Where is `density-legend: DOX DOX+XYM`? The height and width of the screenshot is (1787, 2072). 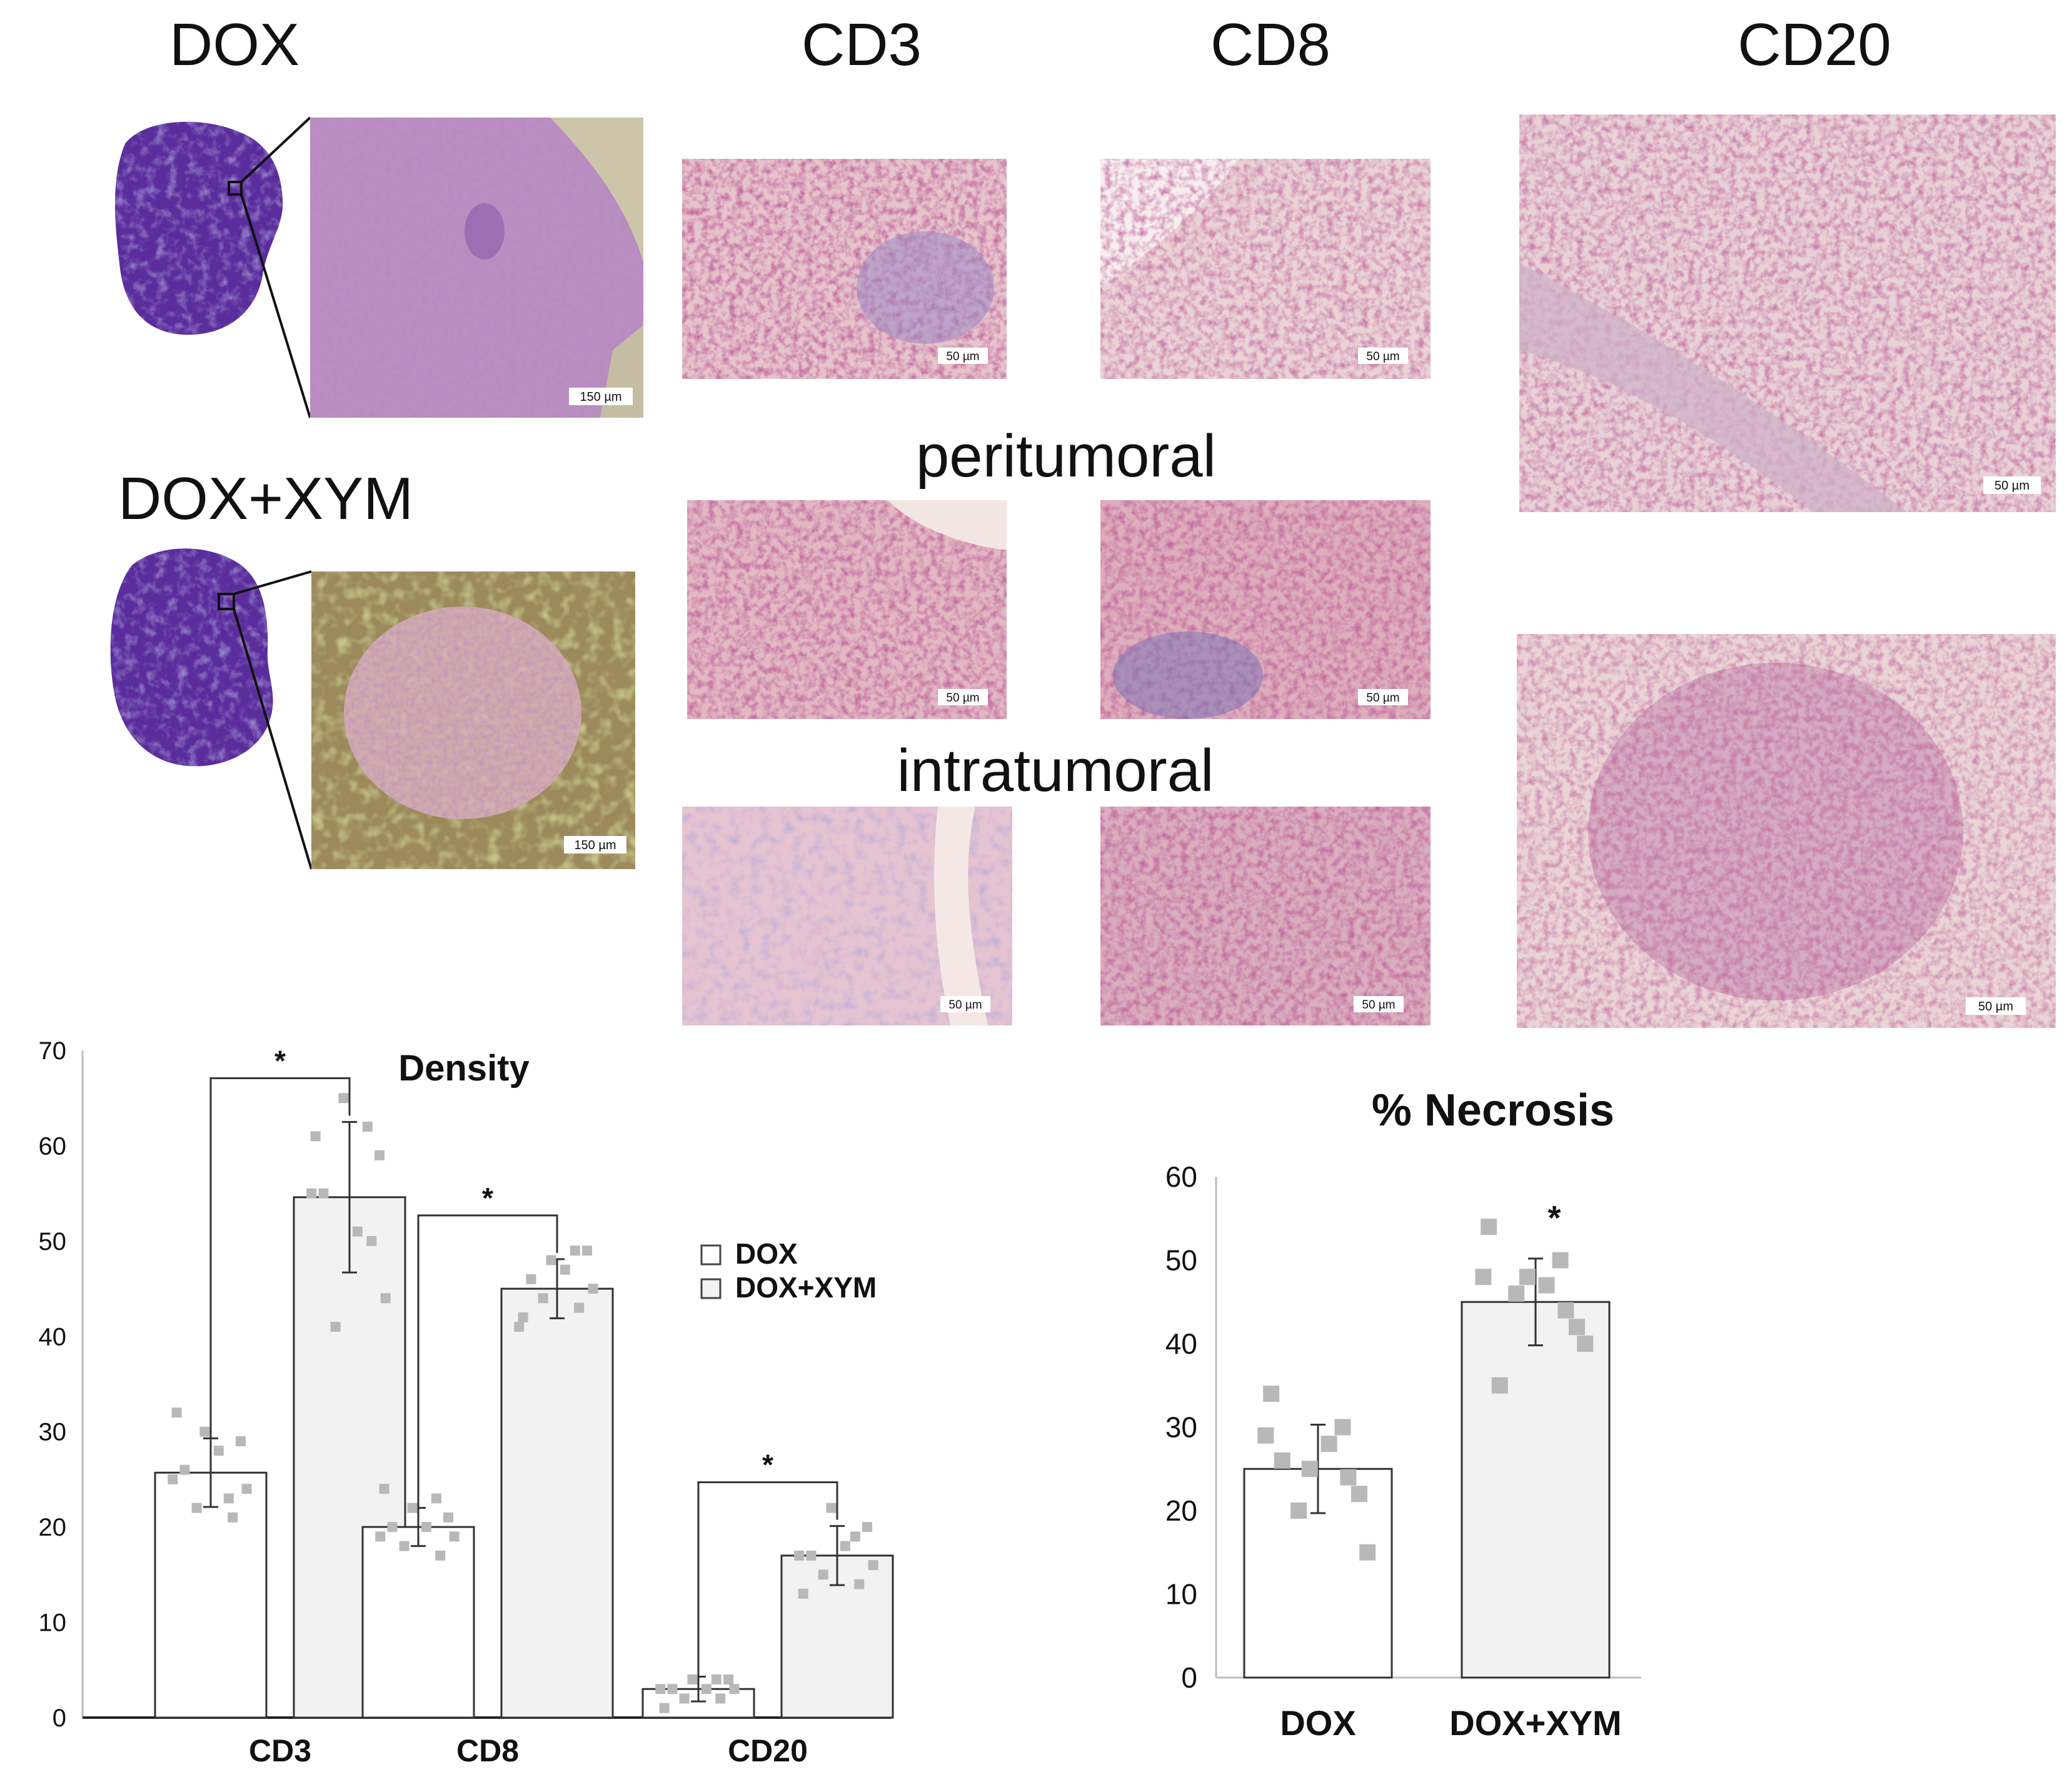
density-legend: DOX DOX+XYM is located at coordinates (788, 1270).